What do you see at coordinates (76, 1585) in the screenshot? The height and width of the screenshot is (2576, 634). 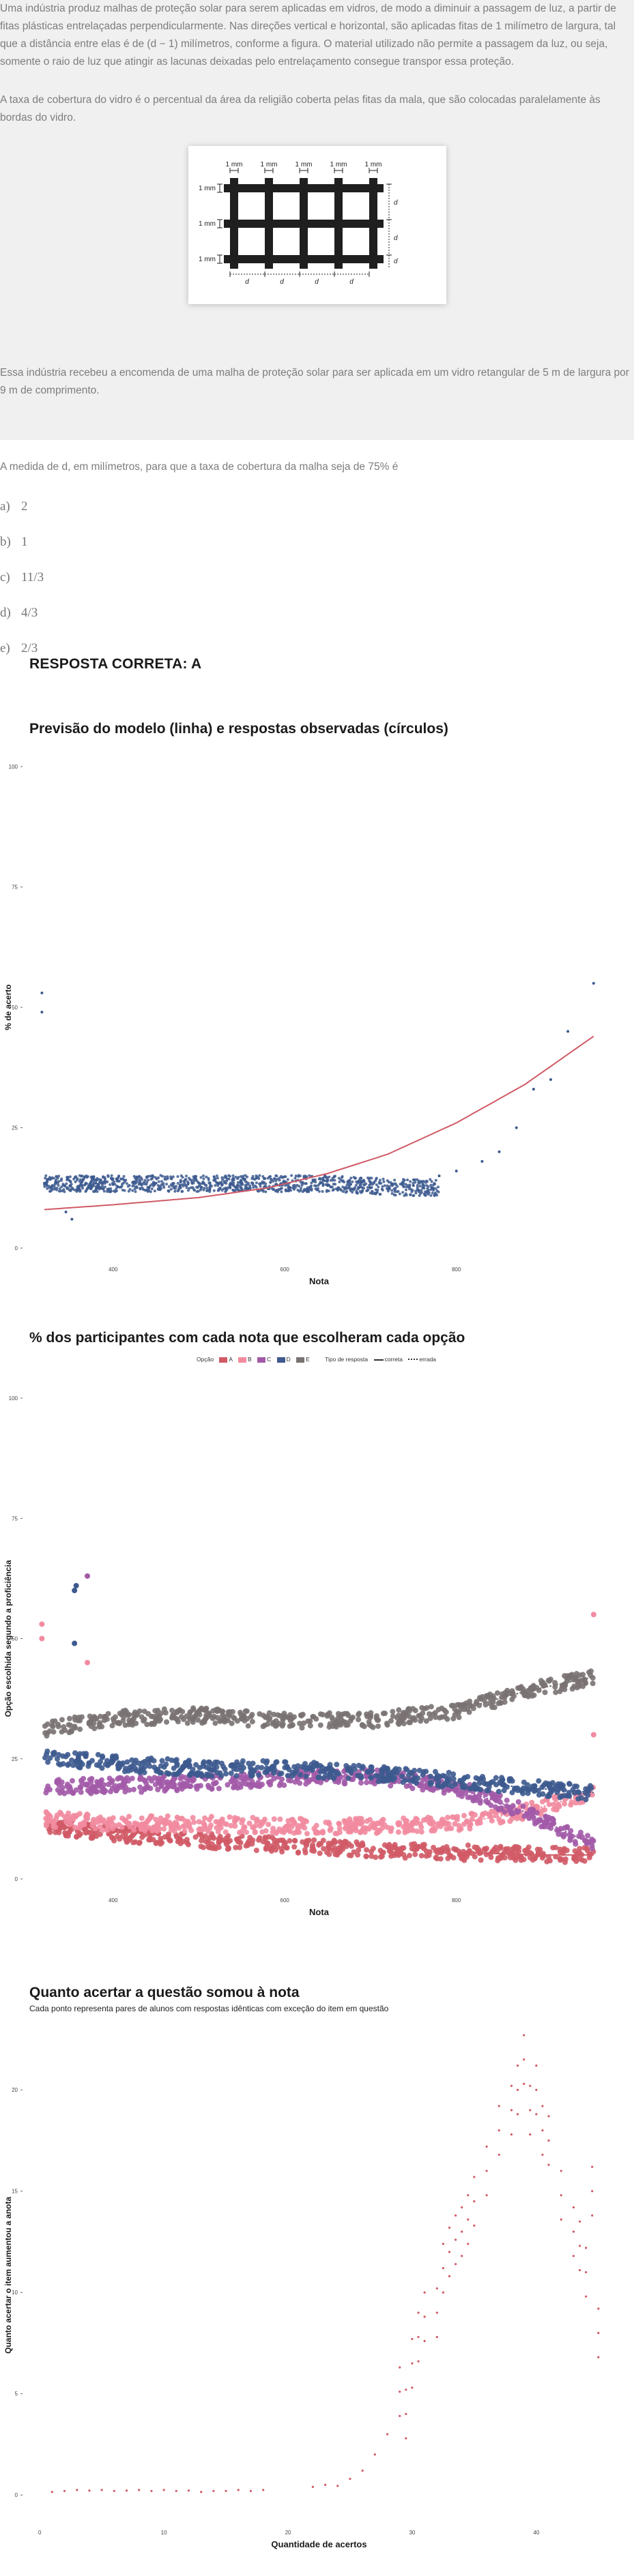 I see `outlier-point` at bounding box center [76, 1585].